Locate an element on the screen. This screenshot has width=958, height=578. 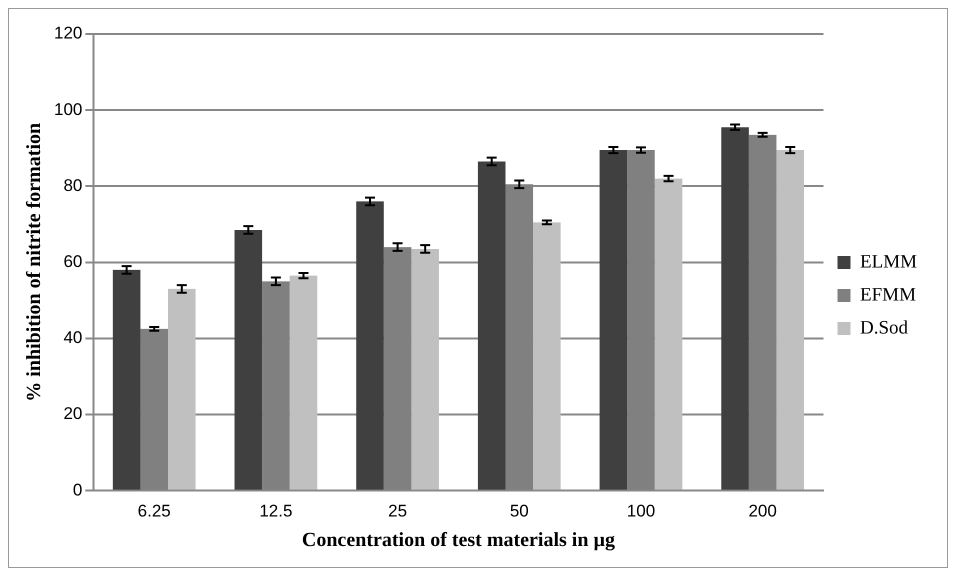
y-tick-label: 100 is located at coordinates (68, 109).